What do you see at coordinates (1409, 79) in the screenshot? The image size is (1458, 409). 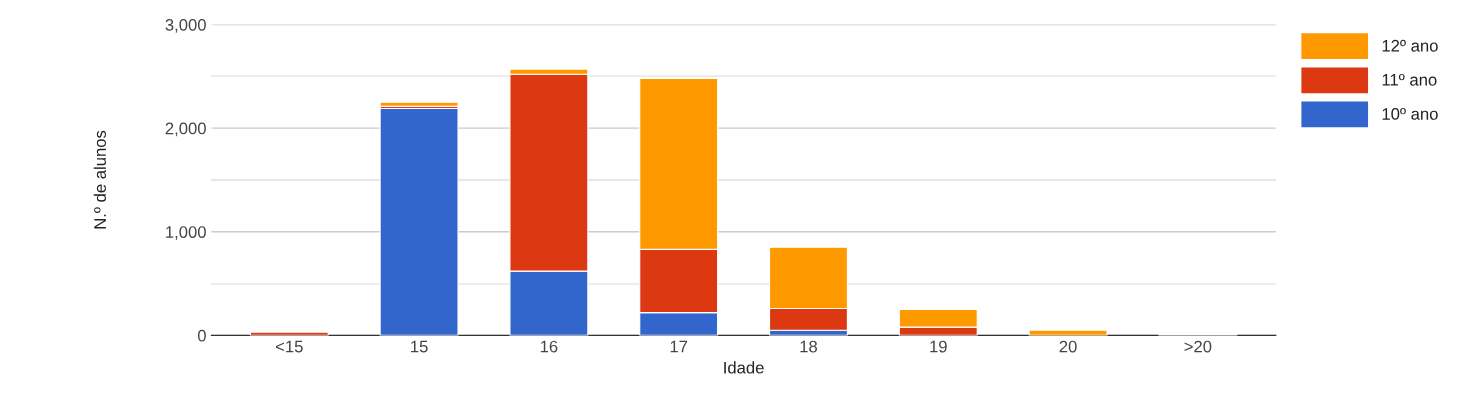 I see `legend-label: 11º ano` at bounding box center [1409, 79].